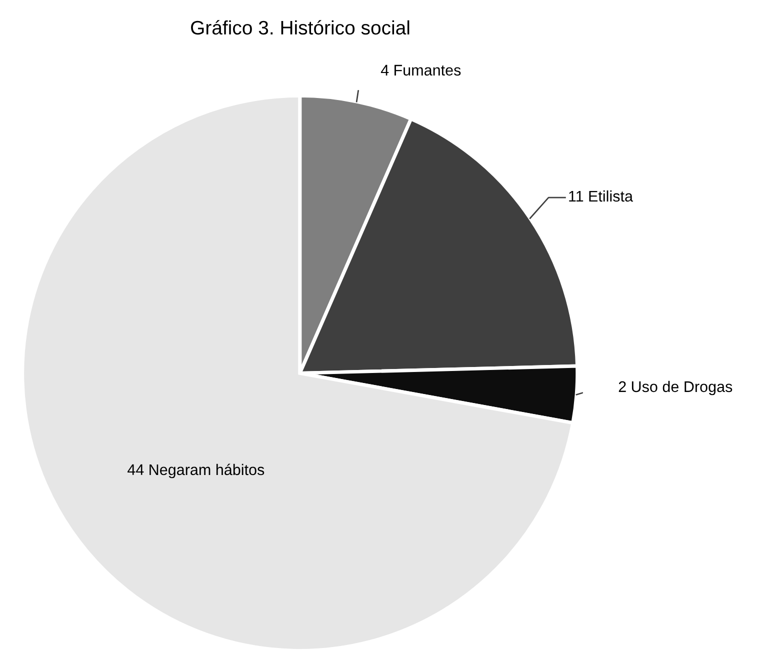 The height and width of the screenshot is (653, 764). I want to click on data-label: 2, so click(622, 386).